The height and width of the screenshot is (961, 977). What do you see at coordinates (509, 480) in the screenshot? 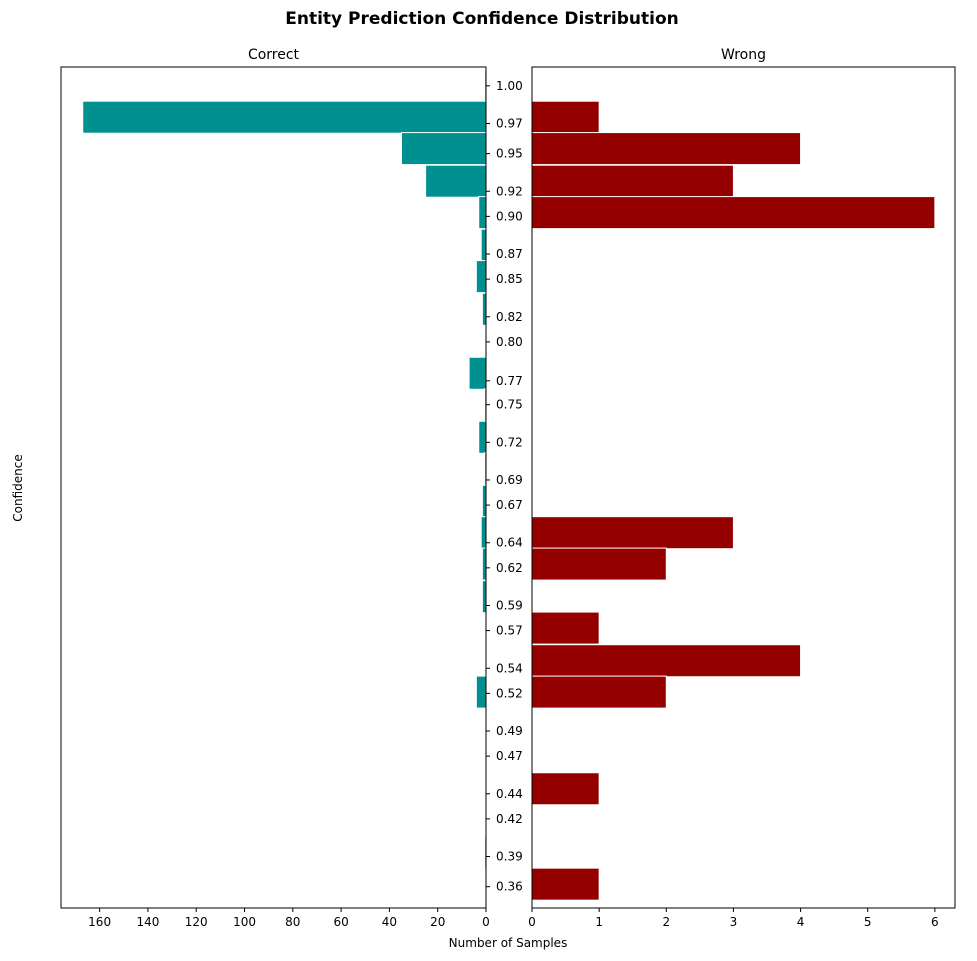
I see `y-tick-label-12: 0.69` at bounding box center [509, 480].